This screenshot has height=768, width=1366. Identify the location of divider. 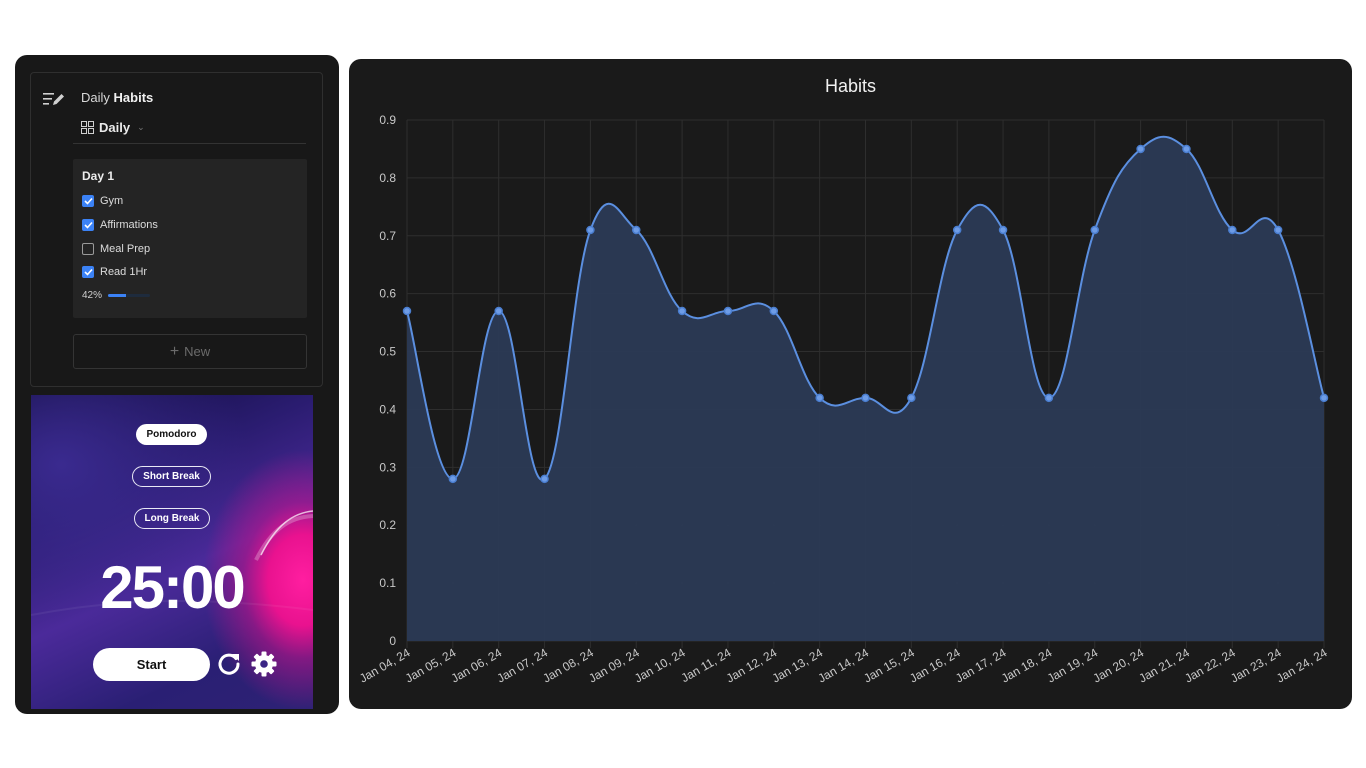
(189, 143).